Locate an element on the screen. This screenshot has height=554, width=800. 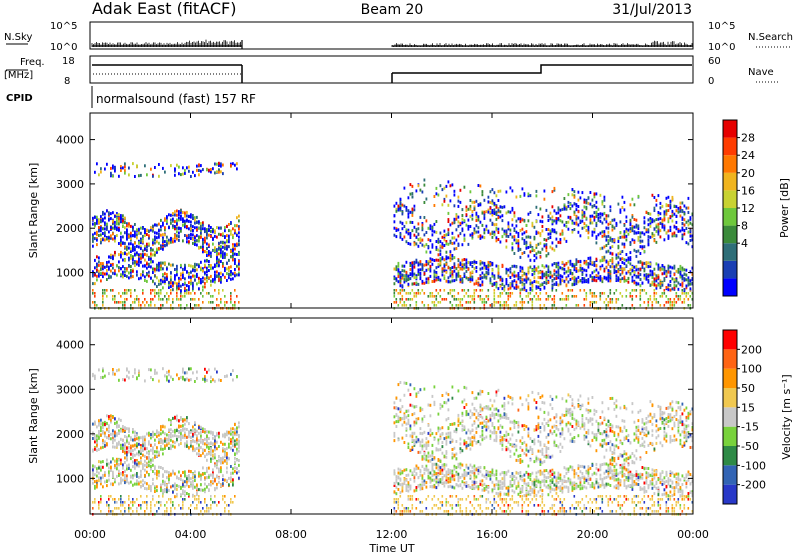
time-tick-label-5: 20:00 is located at coordinates (593, 534).